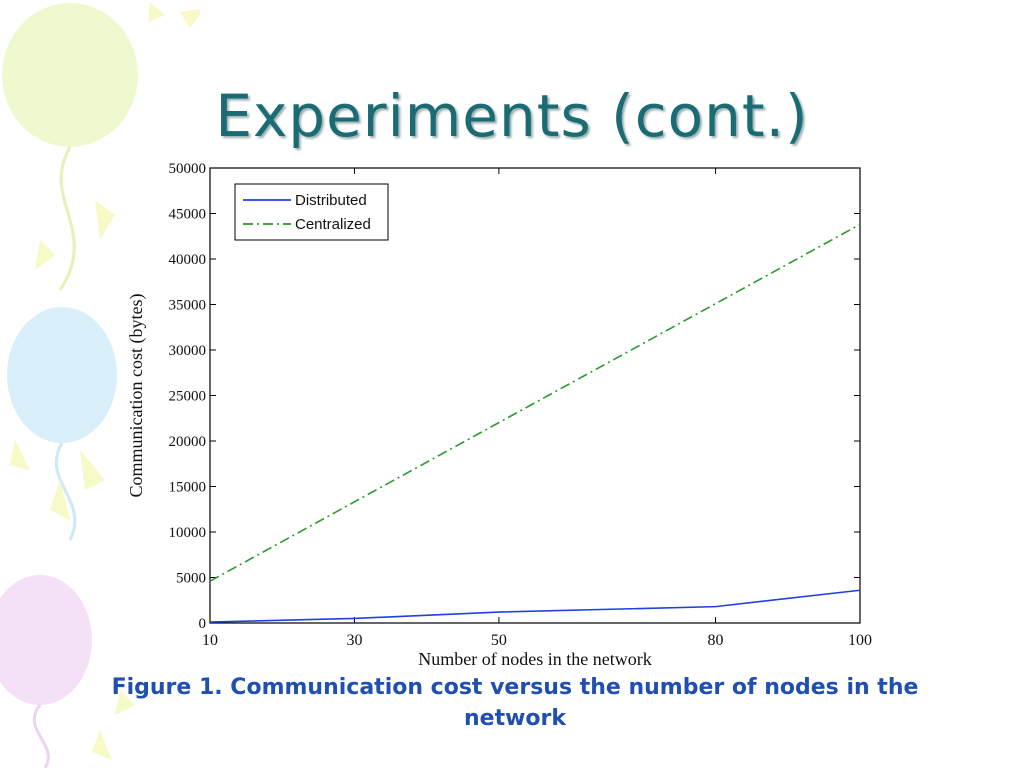  What do you see at coordinates (70, 75) in the screenshot?
I see `yellow-balloon-icon` at bounding box center [70, 75].